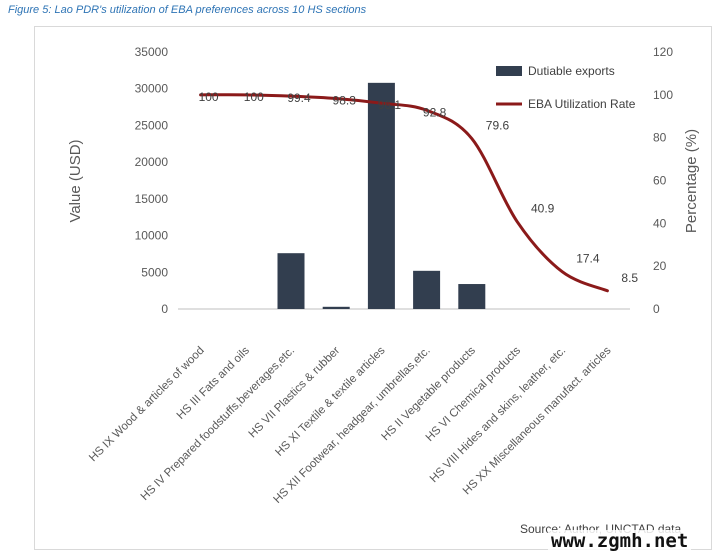 This screenshot has width=720, height=556. I want to click on y2-tick-label: 100, so click(663, 95).